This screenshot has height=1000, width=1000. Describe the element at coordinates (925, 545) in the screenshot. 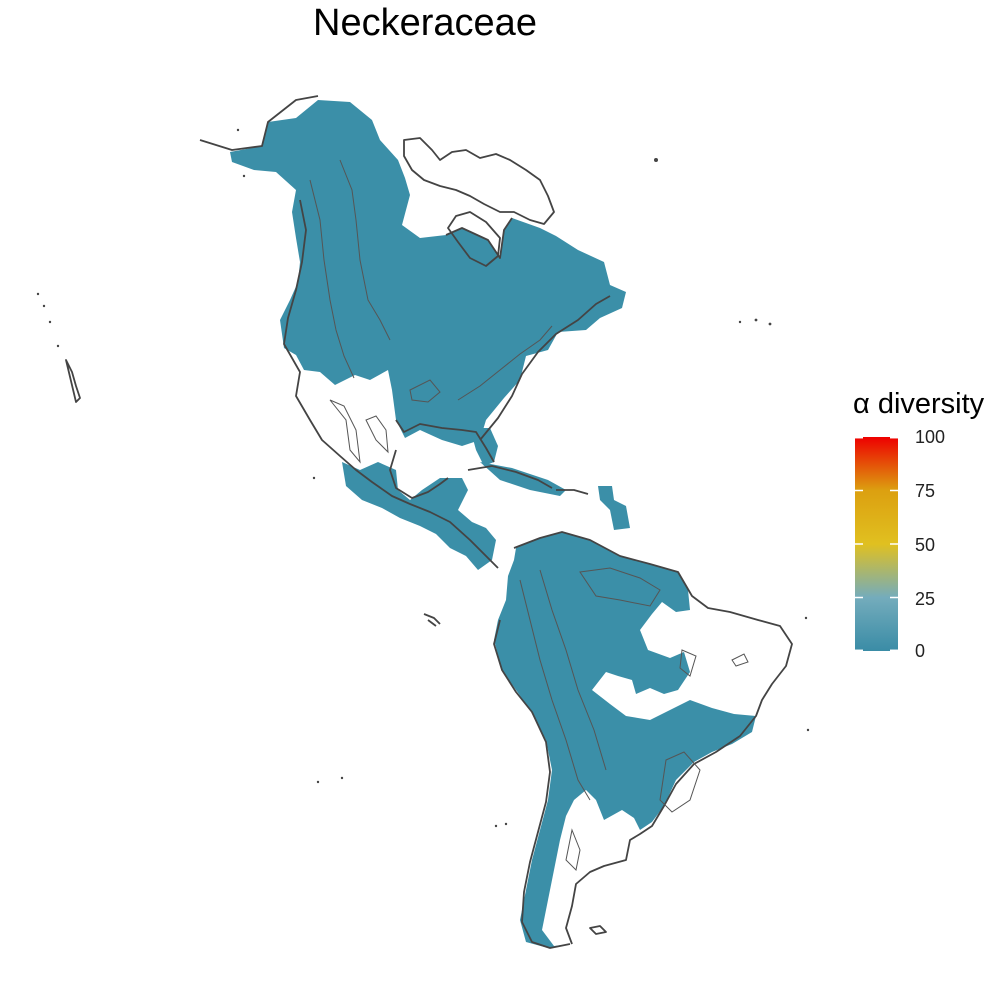

I see `legend-label-50: 50` at that location.